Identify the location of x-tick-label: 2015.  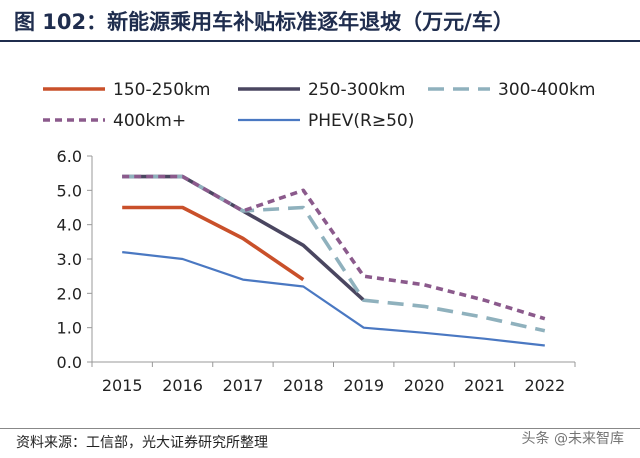
(122, 385).